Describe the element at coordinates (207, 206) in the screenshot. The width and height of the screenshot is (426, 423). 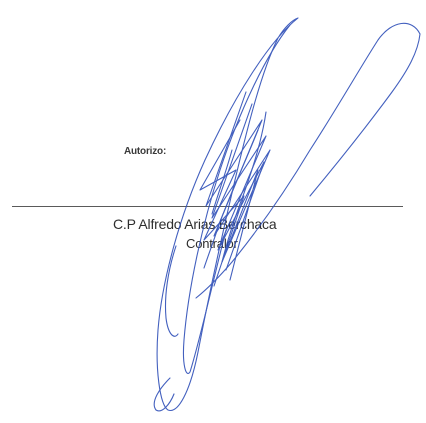
I see `signature-line` at that location.